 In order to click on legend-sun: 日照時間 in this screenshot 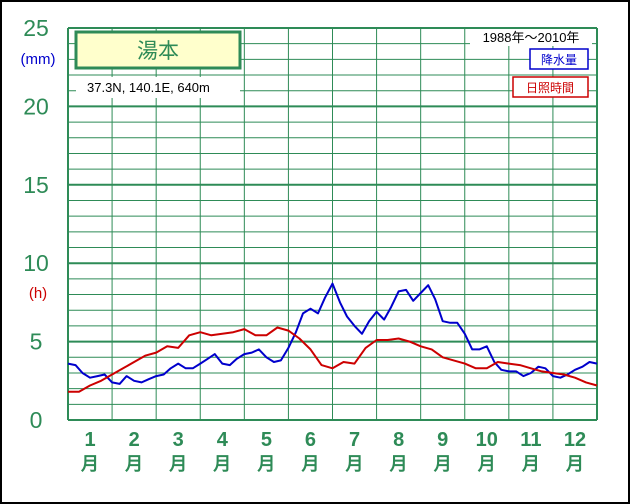, I will do `click(550, 88)`.